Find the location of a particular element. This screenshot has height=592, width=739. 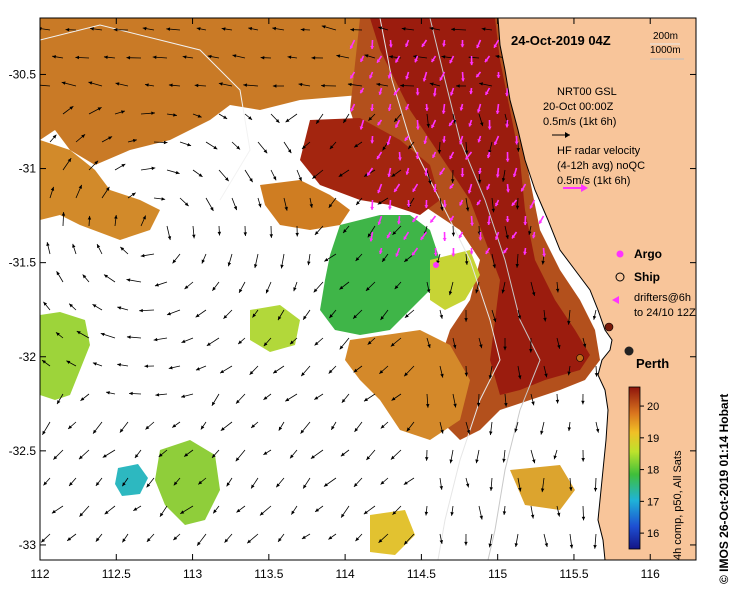

drifter-legend-until: to 24/10 12Z is located at coordinates (665, 313).